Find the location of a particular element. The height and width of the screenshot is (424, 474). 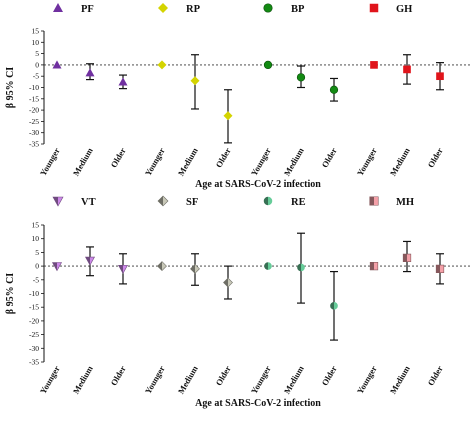

y-tick-label: 10 is located at coordinates (36, 42).